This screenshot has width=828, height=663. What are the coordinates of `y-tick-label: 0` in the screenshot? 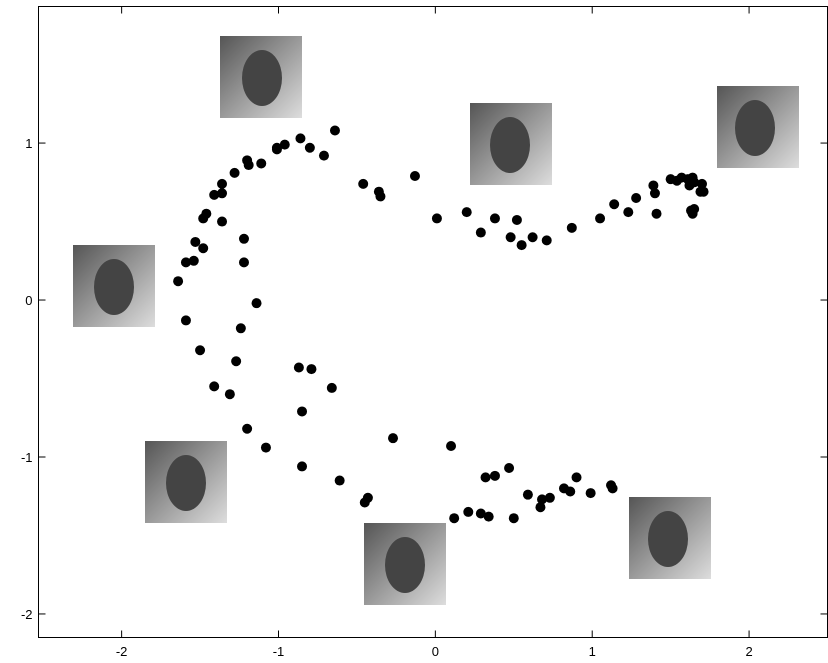 It's located at (28, 300).